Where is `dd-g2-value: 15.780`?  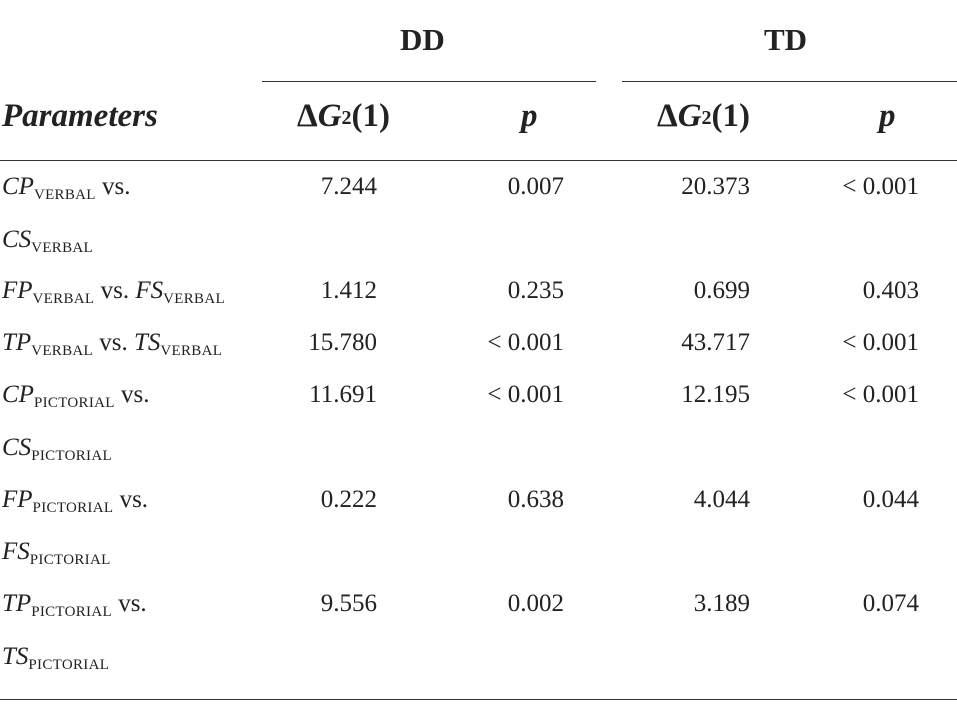 dd-g2-value: 15.780 is located at coordinates (342, 342).